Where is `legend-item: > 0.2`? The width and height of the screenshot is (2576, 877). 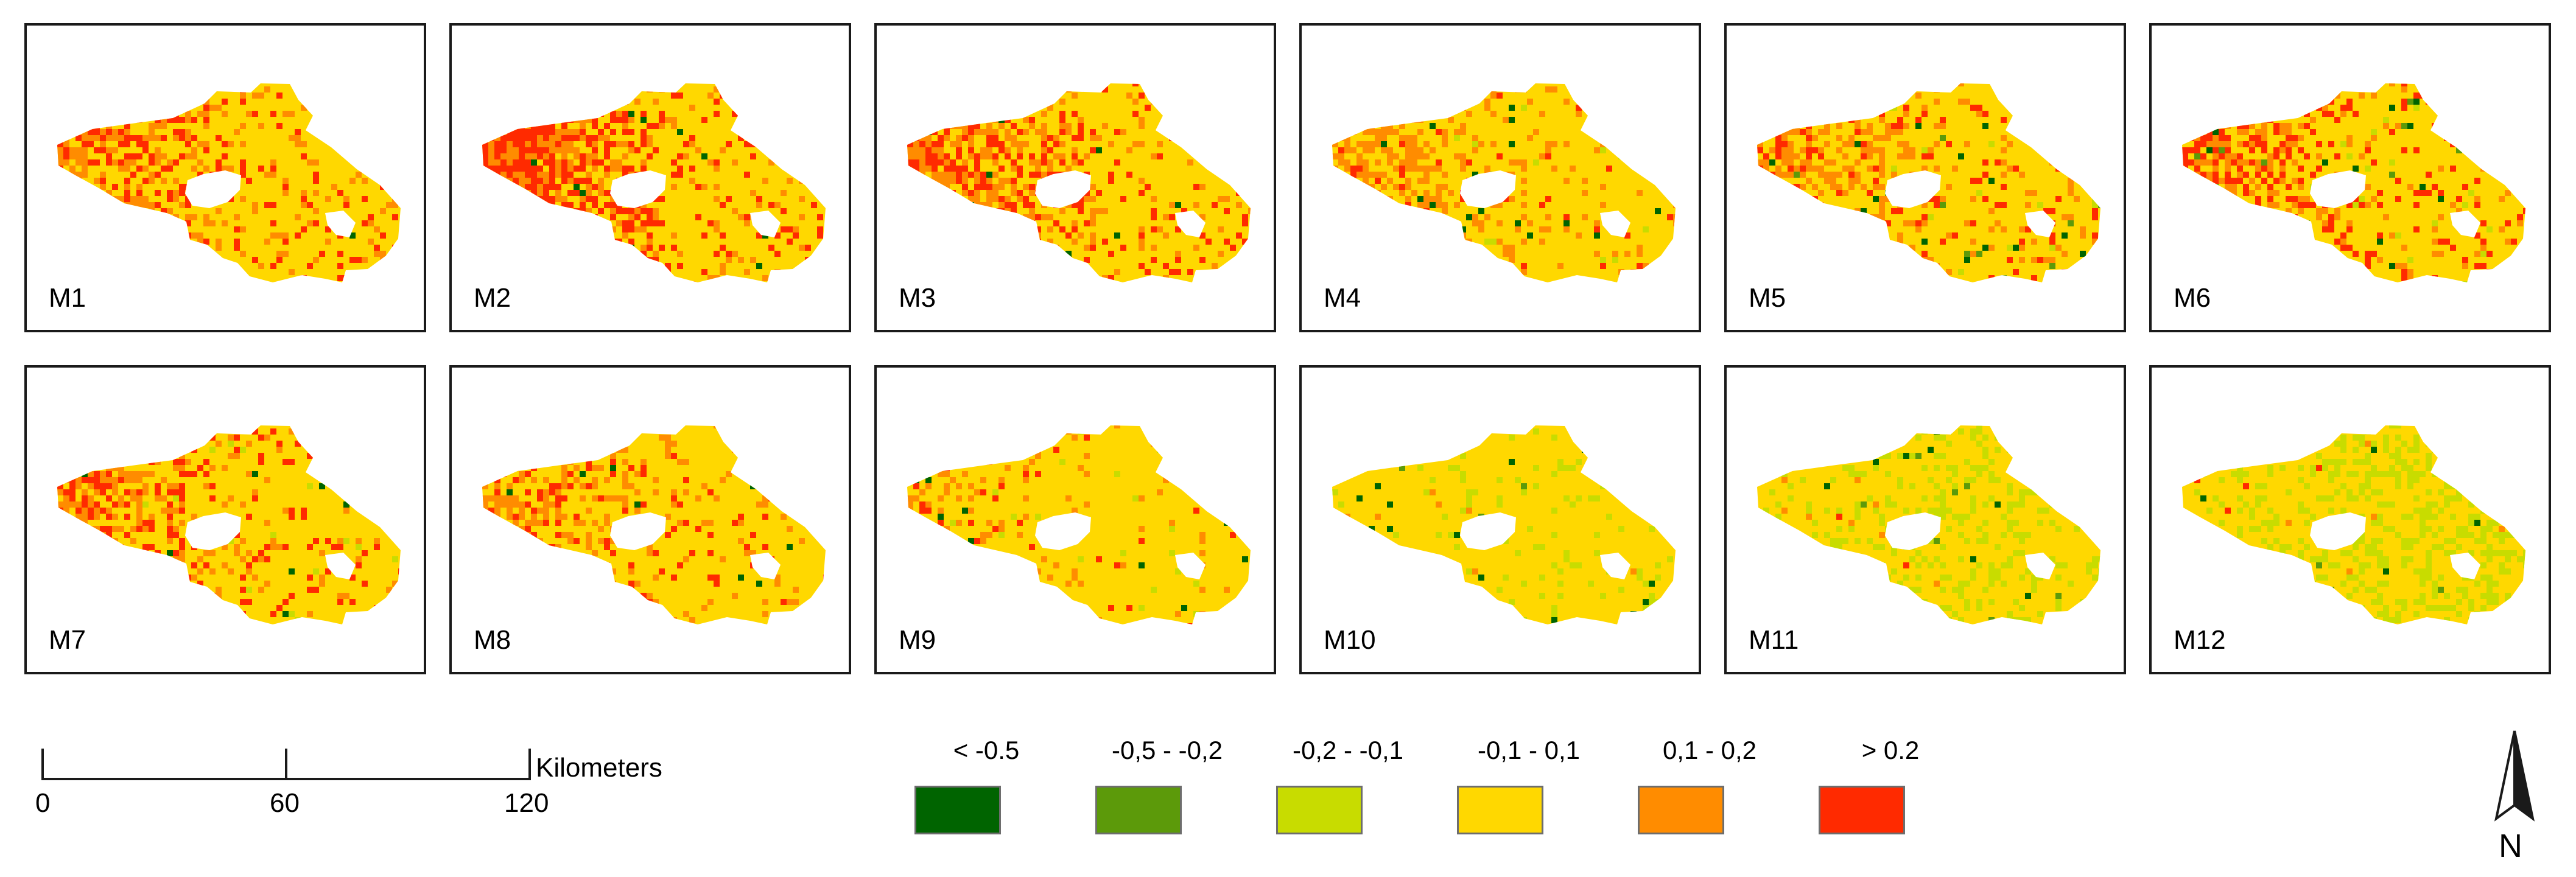
legend-item: > 0.2 is located at coordinates (1896, 789).